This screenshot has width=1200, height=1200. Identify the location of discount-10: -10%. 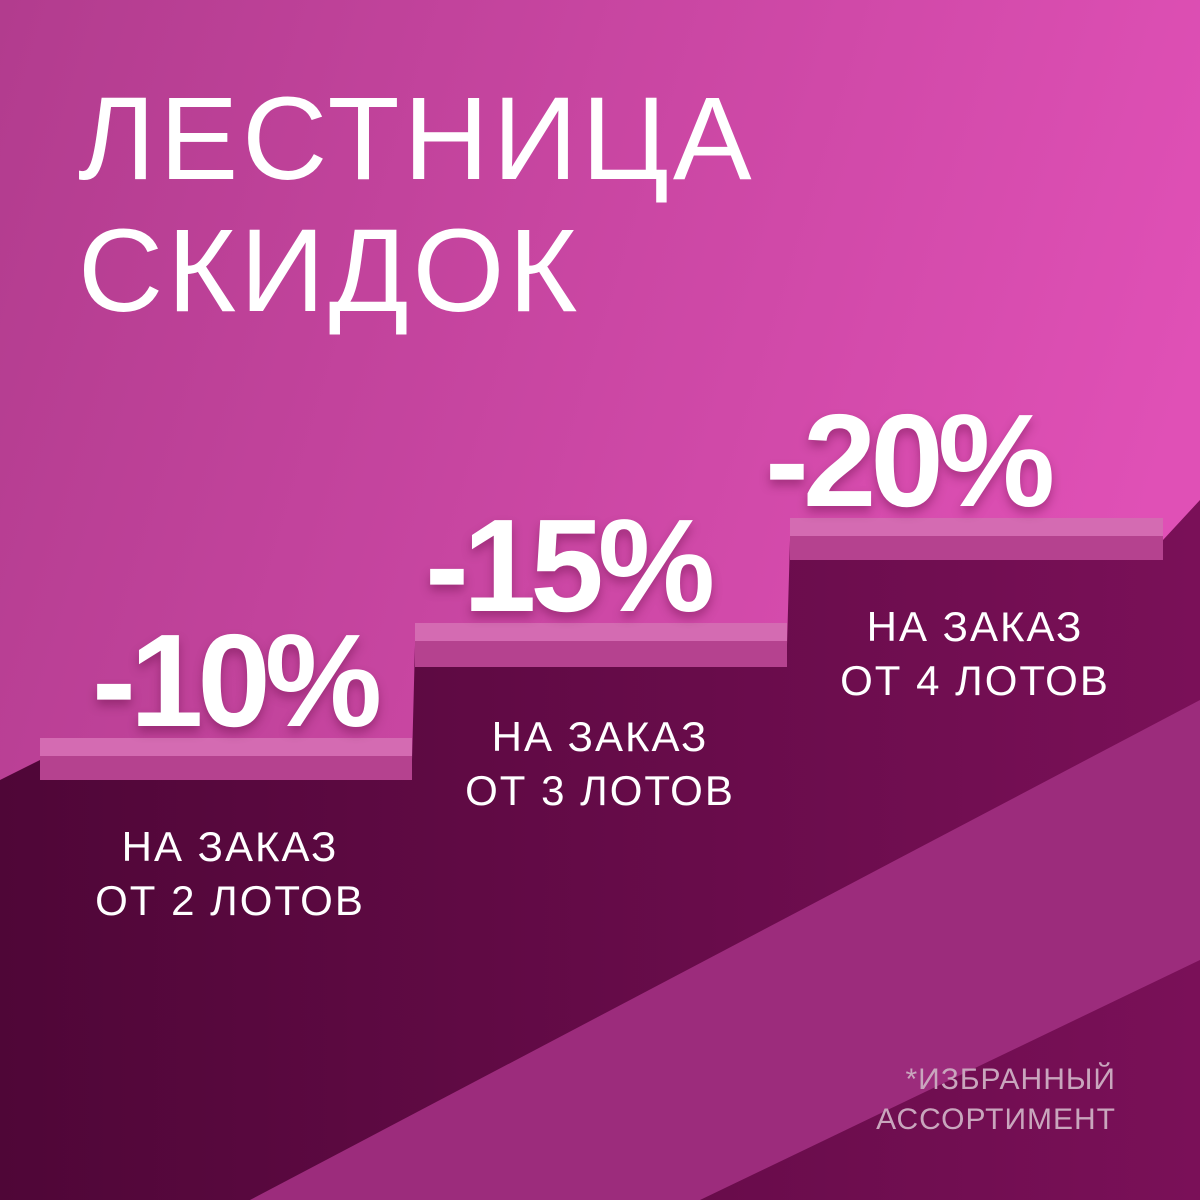
(237, 680).